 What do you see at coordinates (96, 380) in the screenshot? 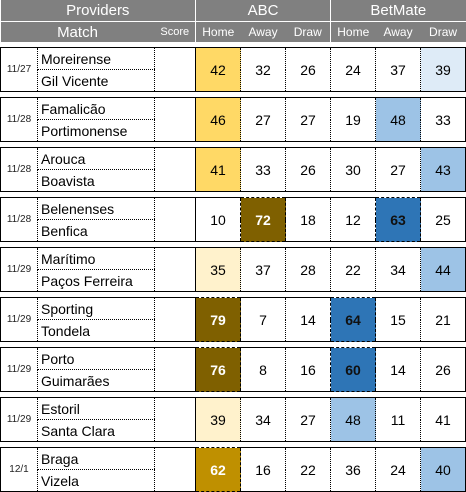
I see `away-team-name: Guimarães` at bounding box center [96, 380].